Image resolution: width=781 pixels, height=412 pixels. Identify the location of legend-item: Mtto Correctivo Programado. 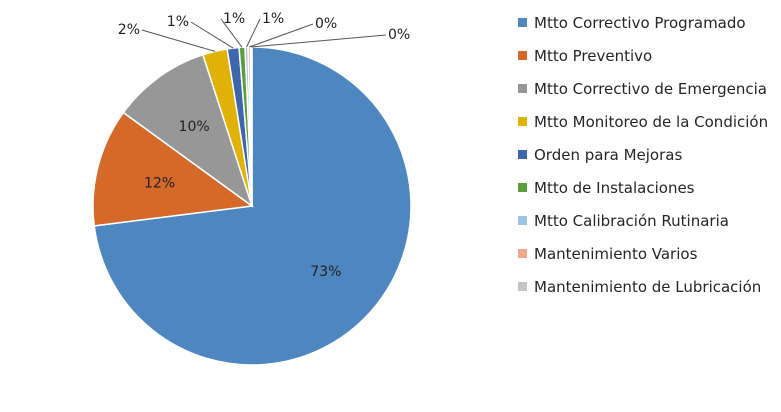
(643, 22).